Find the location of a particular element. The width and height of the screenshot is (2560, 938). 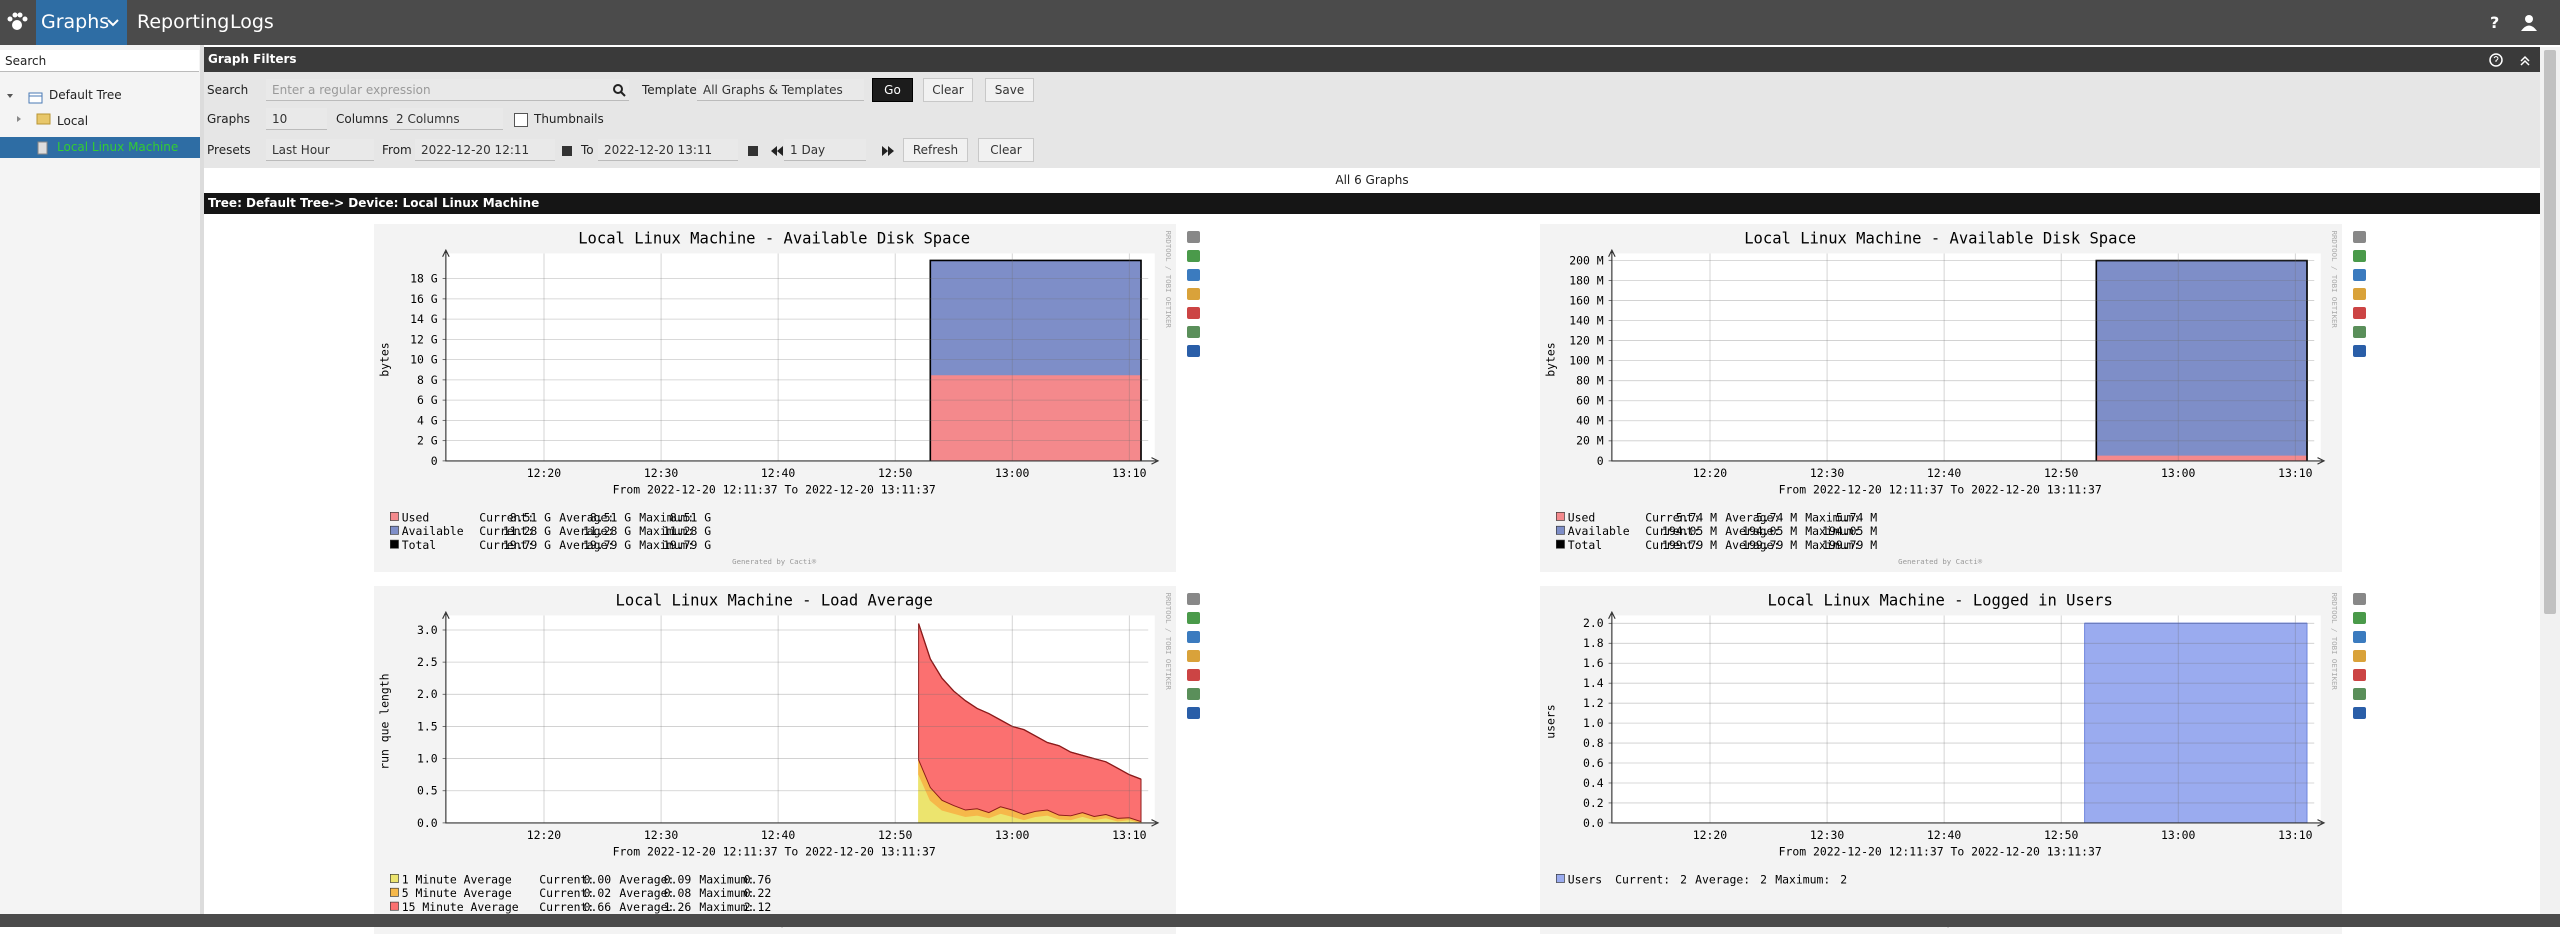

nav-tab: Logs is located at coordinates (252, 22).